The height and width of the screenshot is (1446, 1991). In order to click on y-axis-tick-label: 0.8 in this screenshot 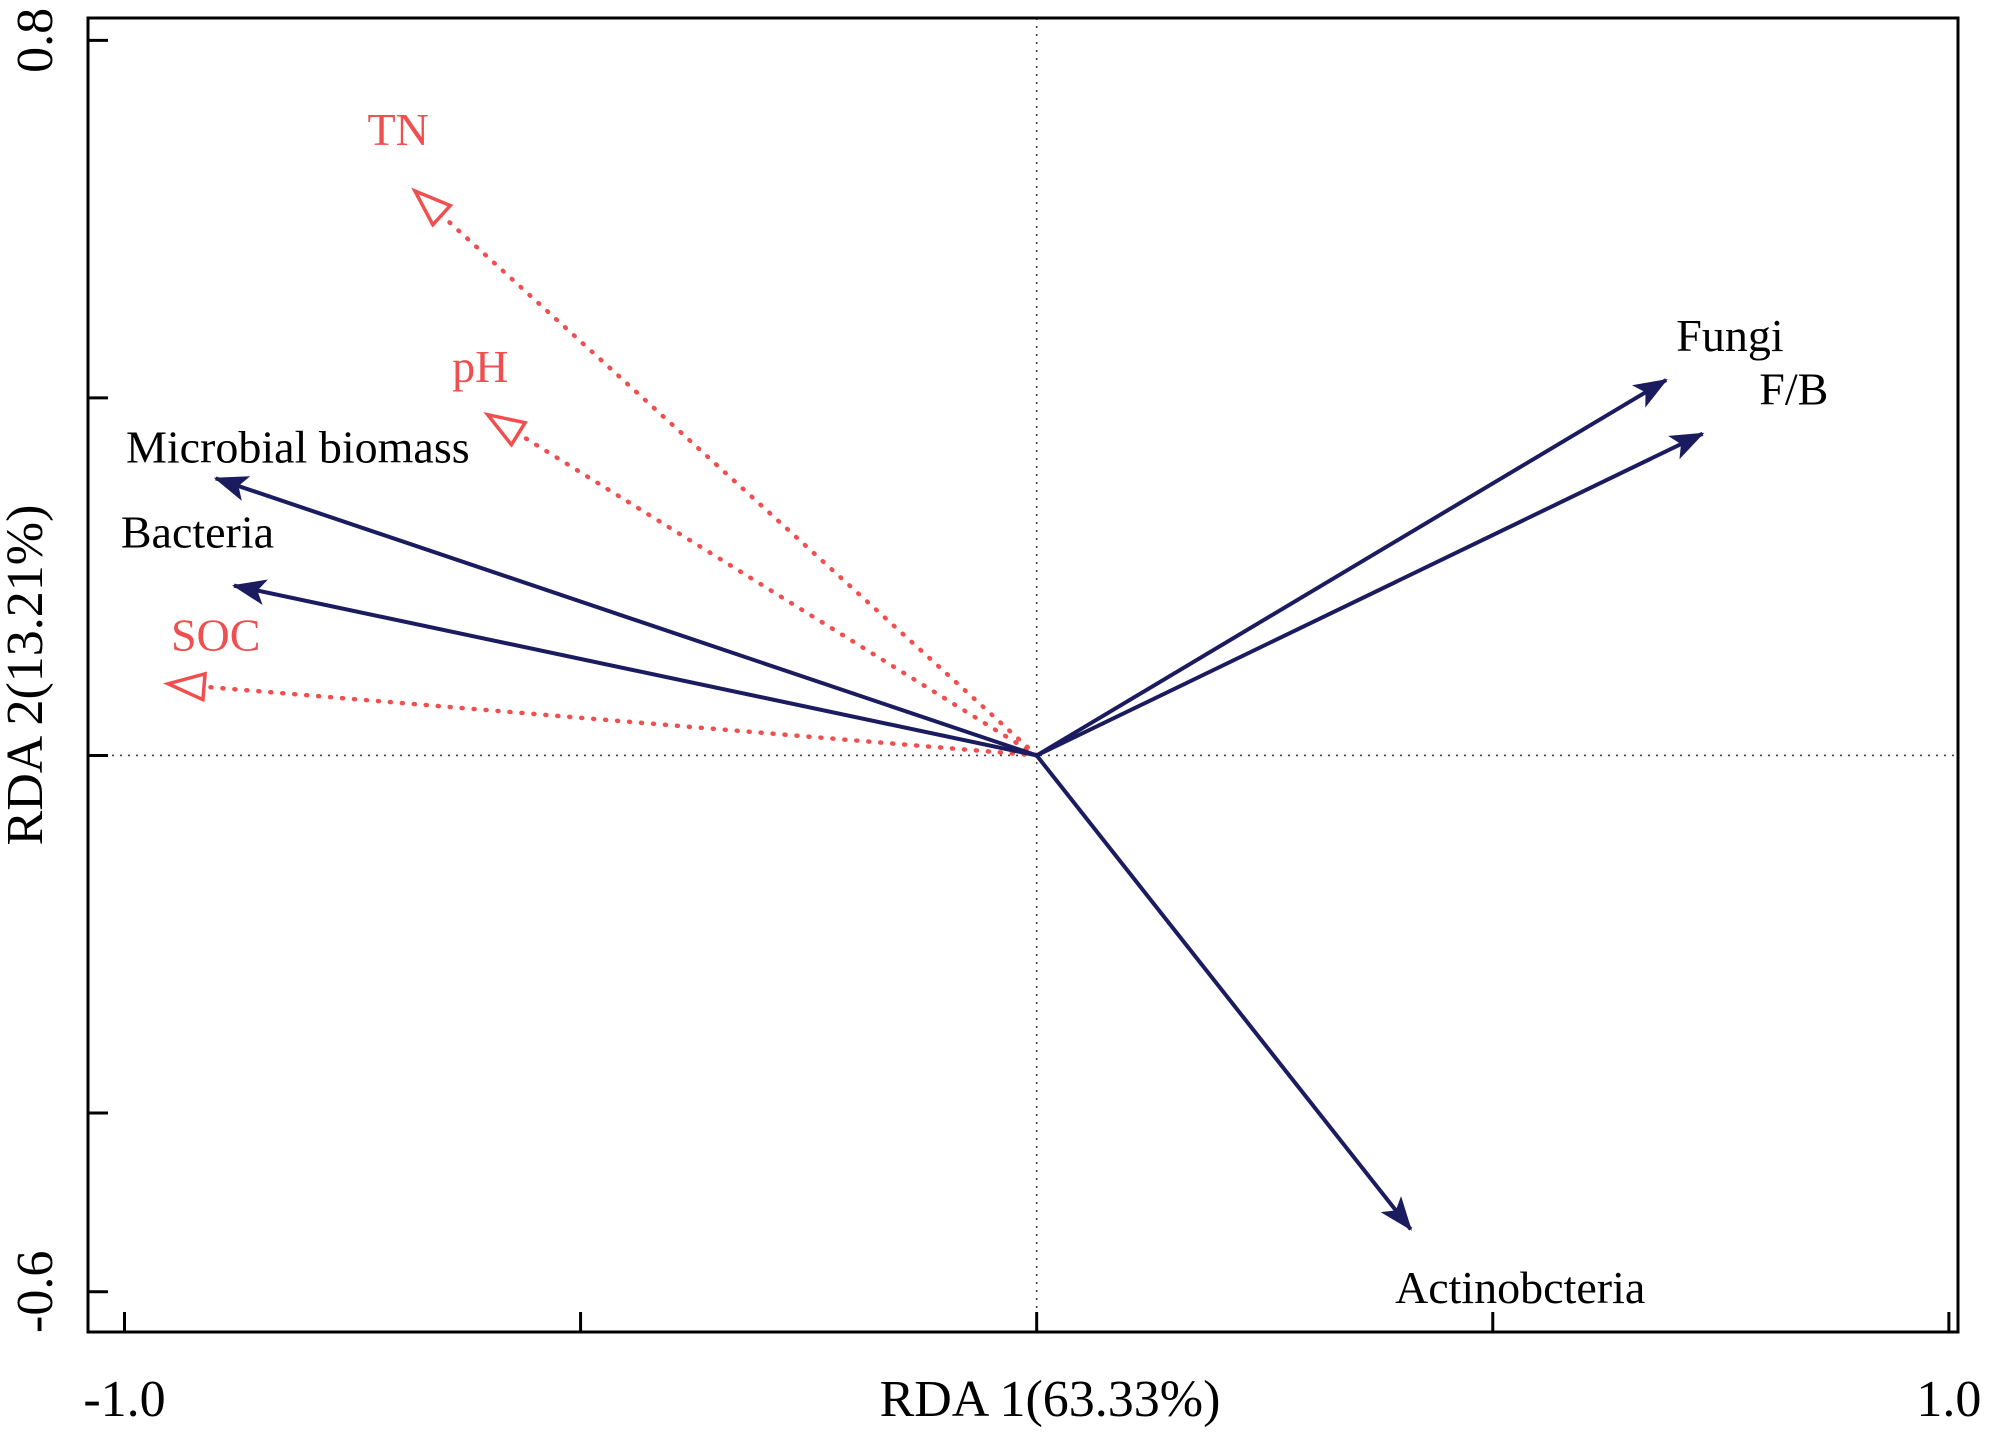, I will do `click(35, 40)`.